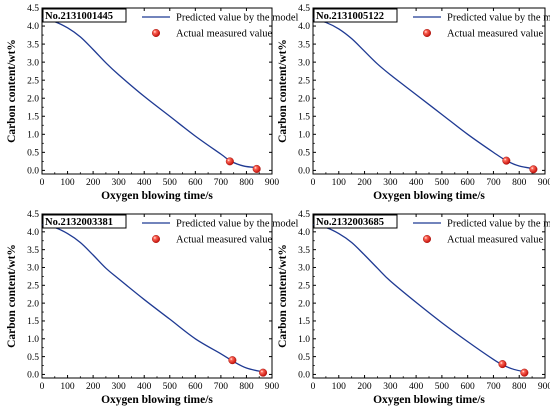  What do you see at coordinates (79, 222) in the screenshot?
I see `panel-id-label: No.2132003381` at bounding box center [79, 222].